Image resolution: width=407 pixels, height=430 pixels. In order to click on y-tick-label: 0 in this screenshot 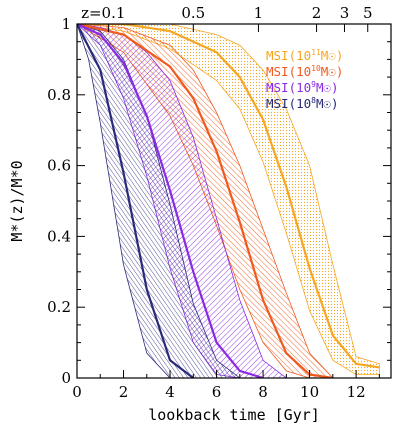, I will do `click(66, 378)`.